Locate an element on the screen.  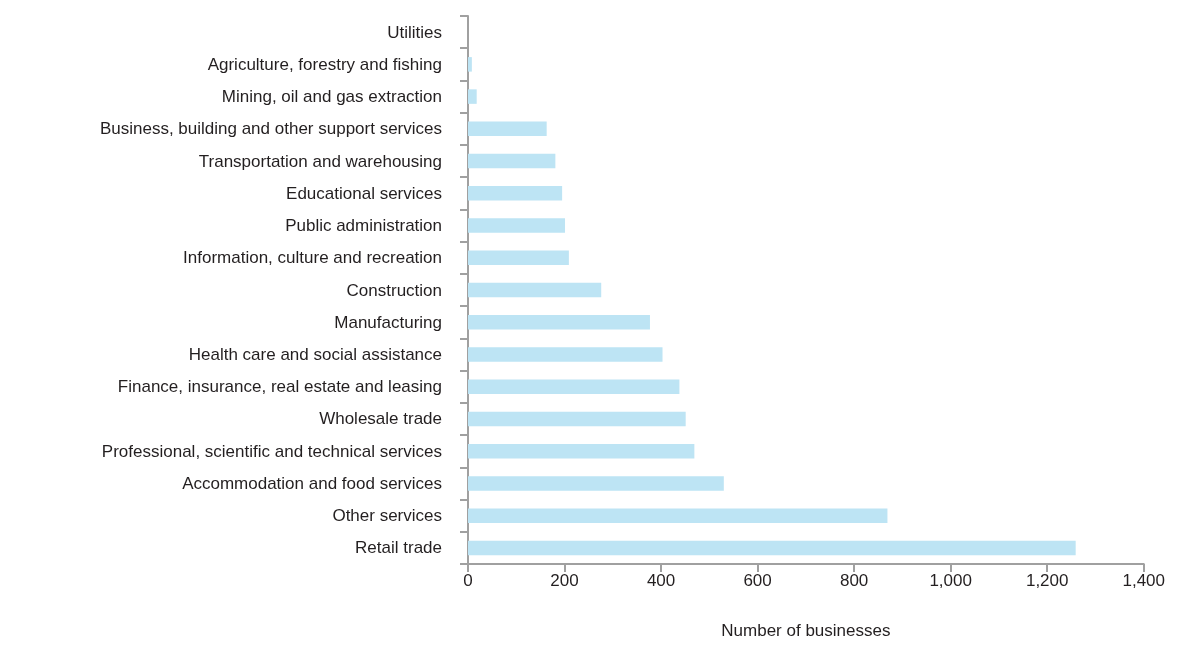
y-tick-label: Transportation and warehousing is located at coordinates (320, 161).